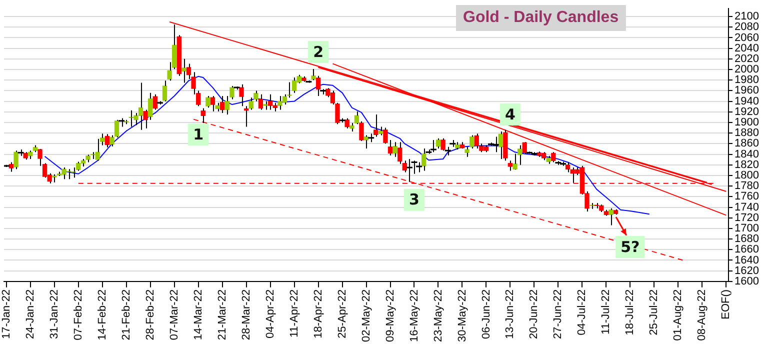  Describe the element at coordinates (486, 314) in the screenshot. I see `x-tick-label: 06-Jun-22` at that location.